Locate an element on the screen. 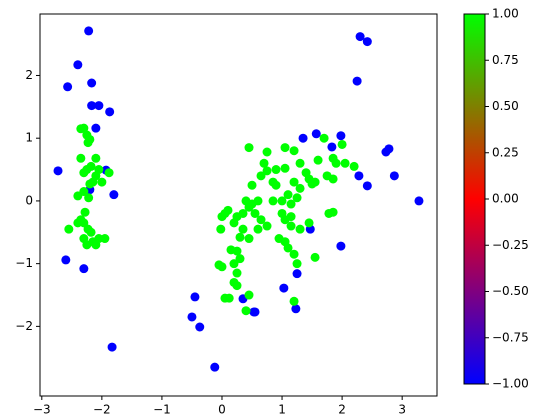 The image size is (542, 418). x-tick-label: 2 is located at coordinates (342, 410).